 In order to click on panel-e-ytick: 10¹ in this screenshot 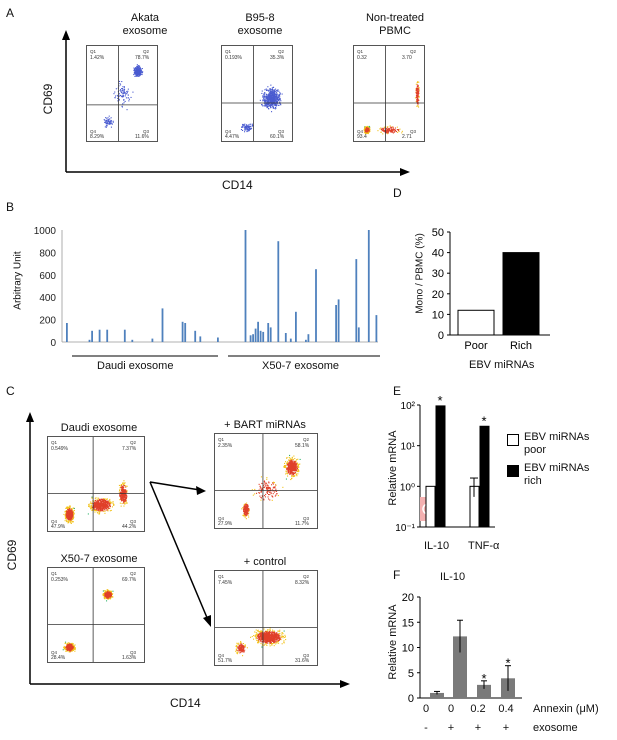, I will do `click(408, 447)`.